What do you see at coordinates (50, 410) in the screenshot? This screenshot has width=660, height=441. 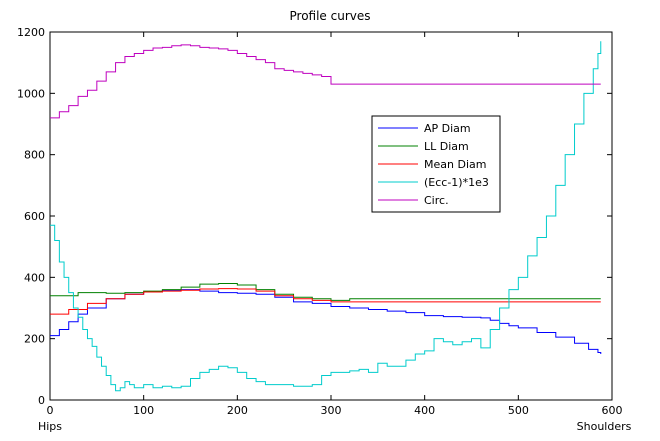 I see `x-tick-label: 0` at bounding box center [50, 410].